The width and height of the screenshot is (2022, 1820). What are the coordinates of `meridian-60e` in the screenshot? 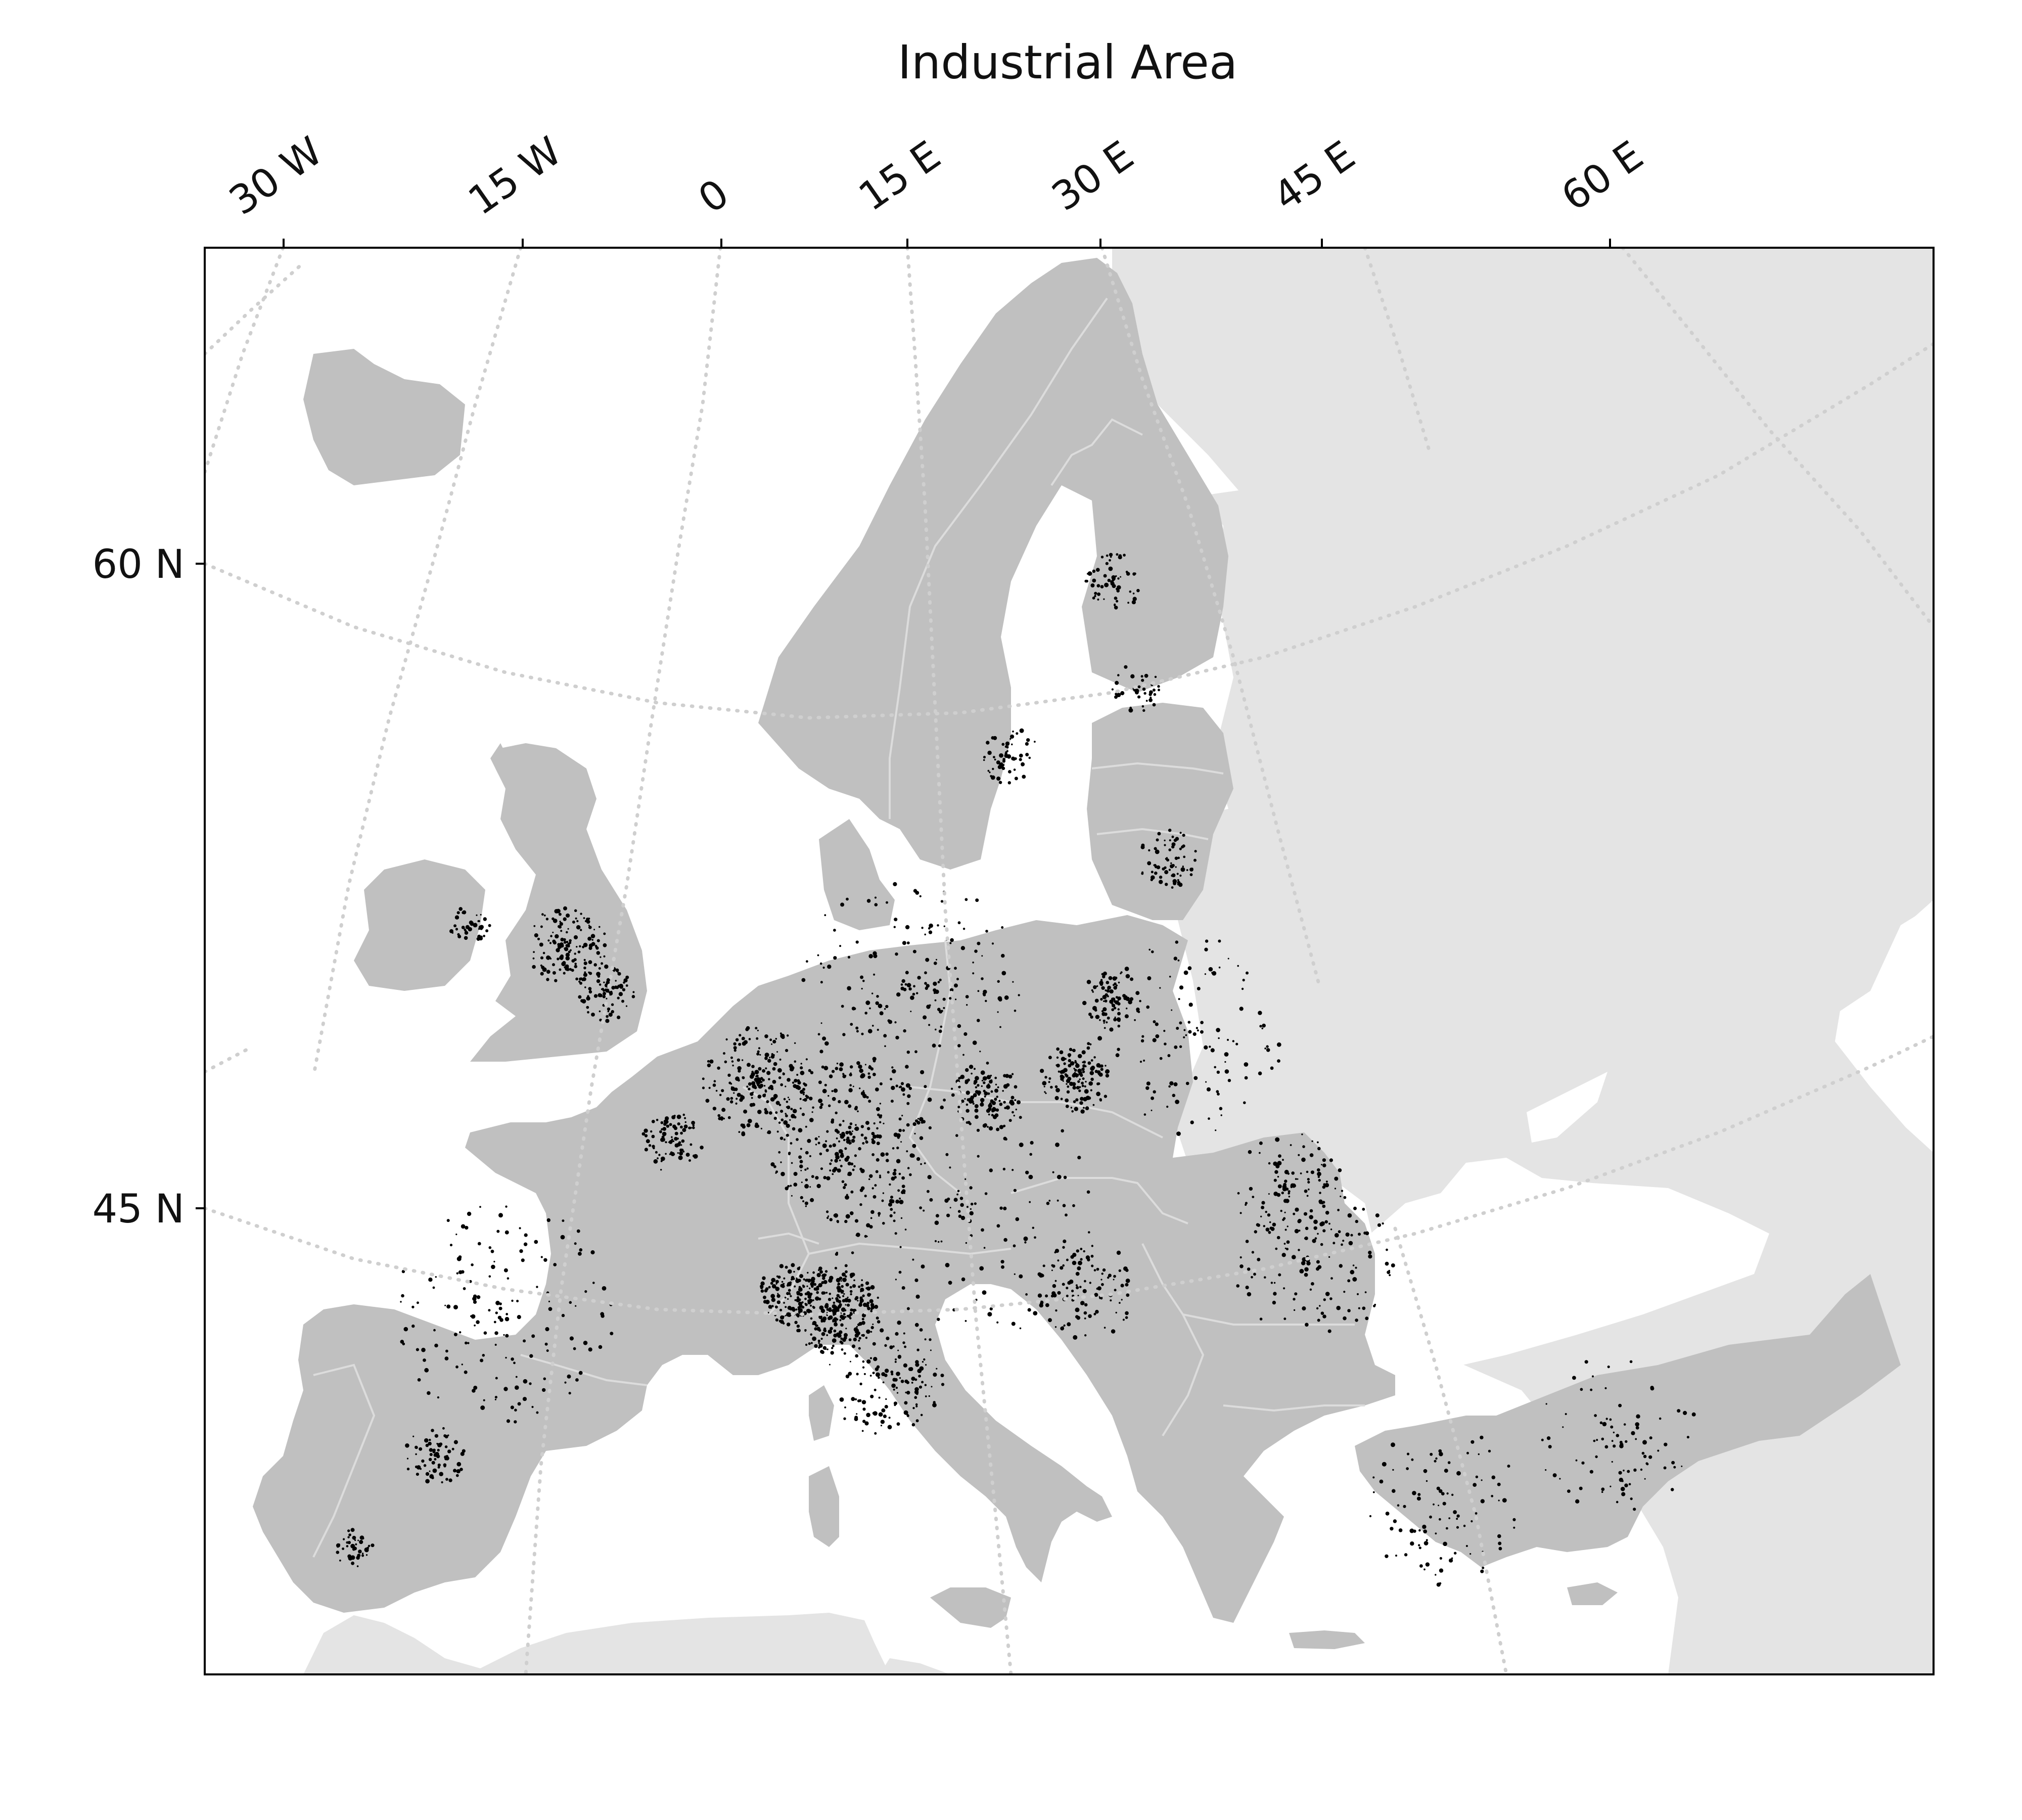 It's located at (1777, 438).